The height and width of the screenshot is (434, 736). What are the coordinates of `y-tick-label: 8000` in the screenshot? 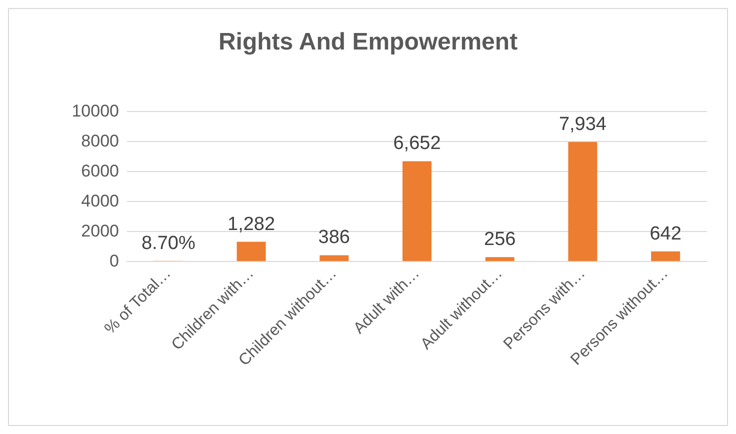 It's located at (100, 141).